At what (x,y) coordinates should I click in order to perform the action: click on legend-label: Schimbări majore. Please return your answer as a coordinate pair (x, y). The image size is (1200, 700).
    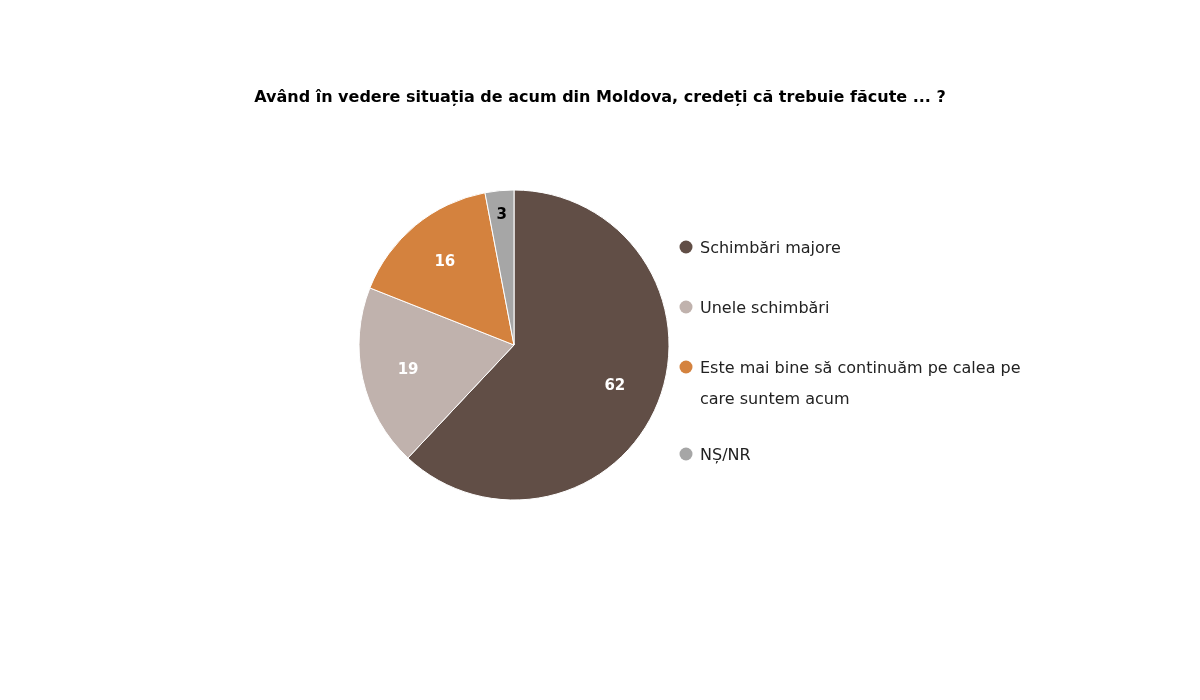
    Looking at the image, I should click on (770, 247).